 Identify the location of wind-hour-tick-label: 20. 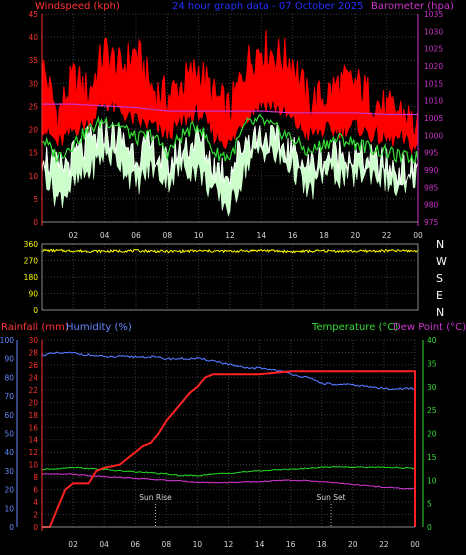
(356, 235).